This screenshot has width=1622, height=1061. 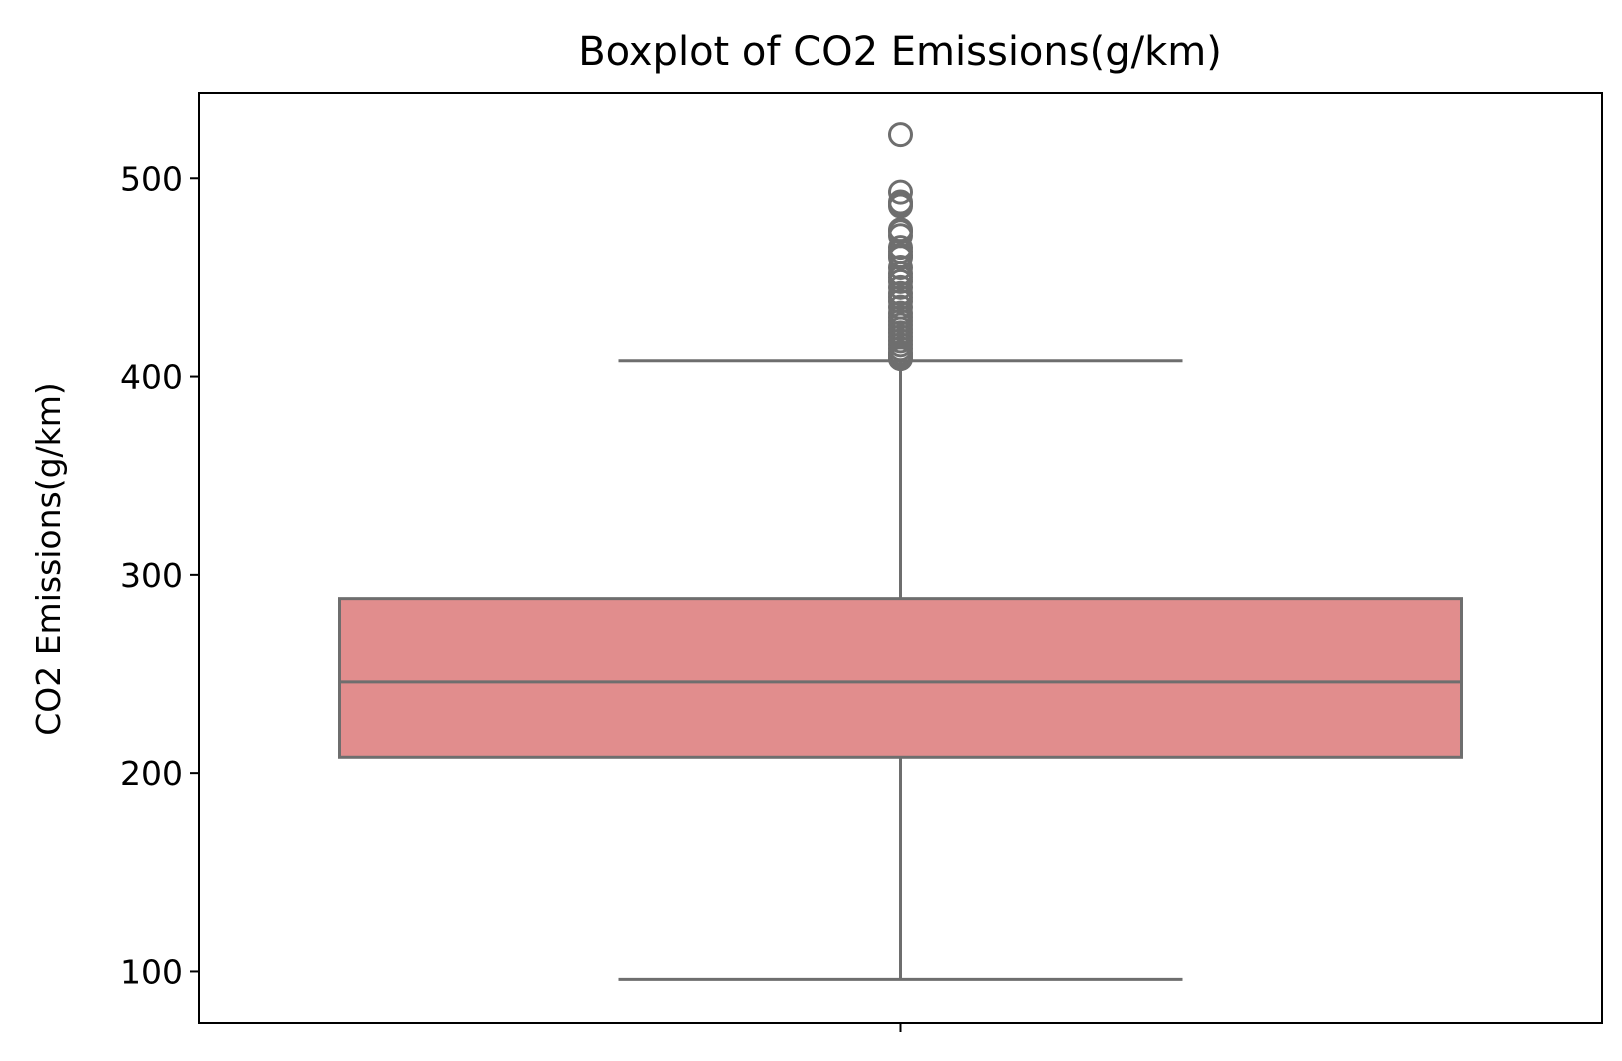 What do you see at coordinates (900, 52) in the screenshot?
I see `chart-title: Boxplot of CO2 Emissions(g/km)` at bounding box center [900, 52].